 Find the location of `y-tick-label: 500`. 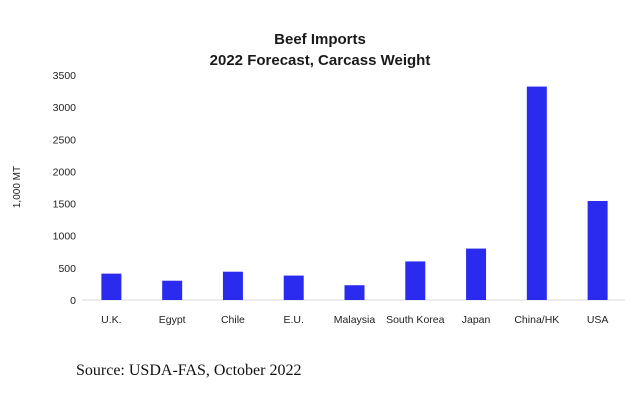

y-tick-label: 500 is located at coordinates (67, 269).